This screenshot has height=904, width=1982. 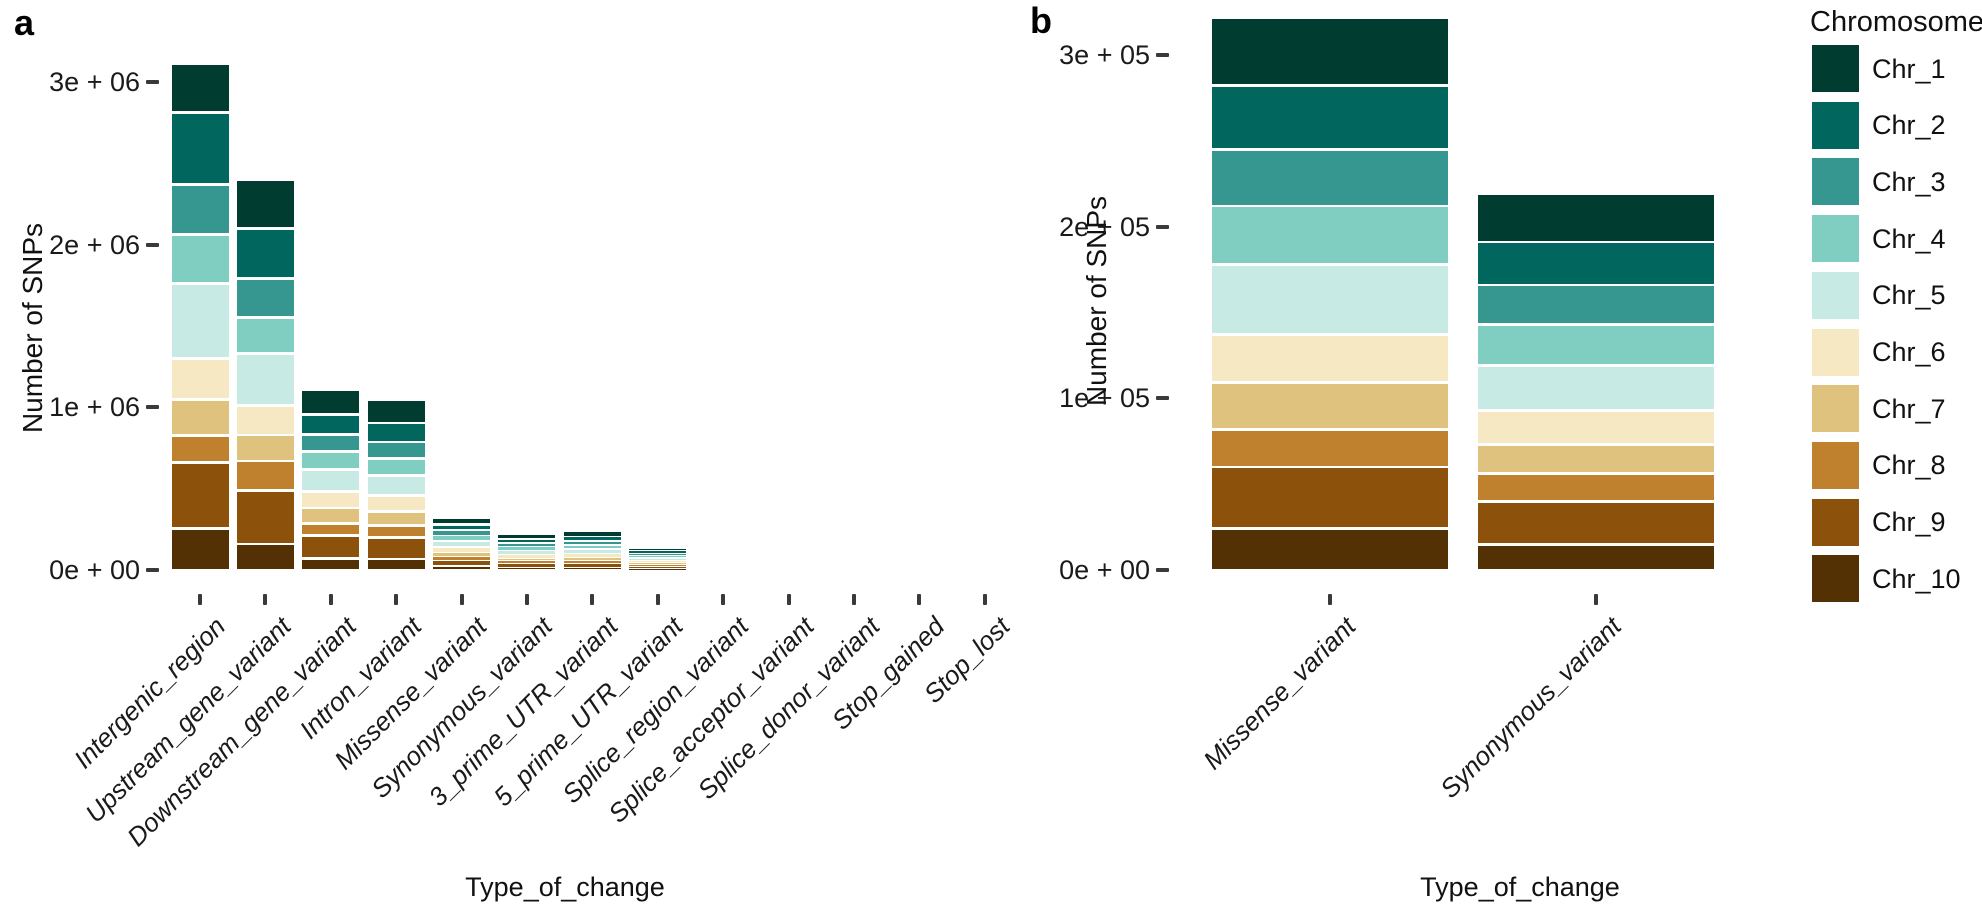 I want to click on legend-label-chr_2: Chr_2, so click(x=1909, y=125).